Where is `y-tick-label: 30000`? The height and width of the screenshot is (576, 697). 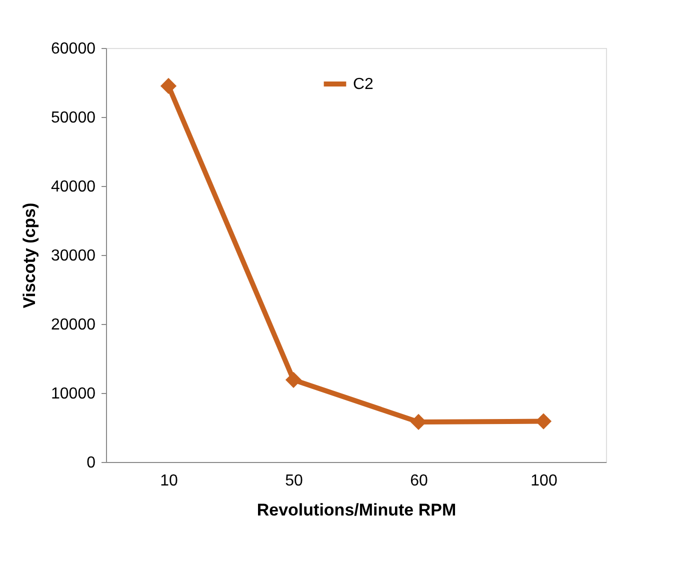 y-tick-label: 30000 is located at coordinates (73, 256).